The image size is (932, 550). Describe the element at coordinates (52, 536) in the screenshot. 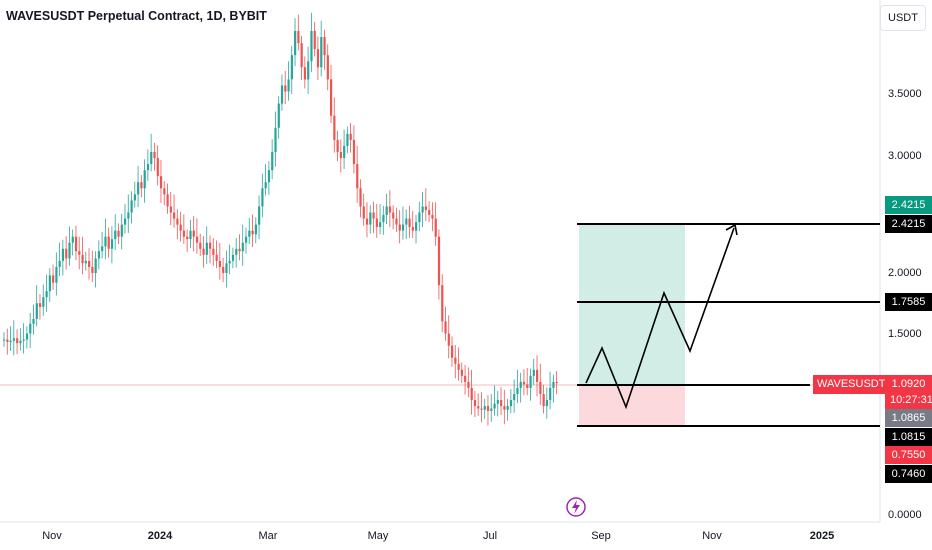

I see `x-tick: Nov` at that location.